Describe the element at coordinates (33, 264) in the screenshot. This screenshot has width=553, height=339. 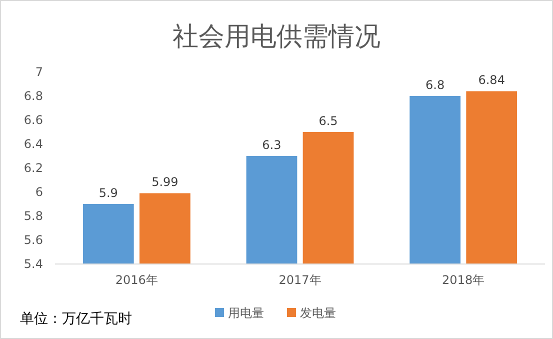
I see `y-tick-label: 5.4` at that location.